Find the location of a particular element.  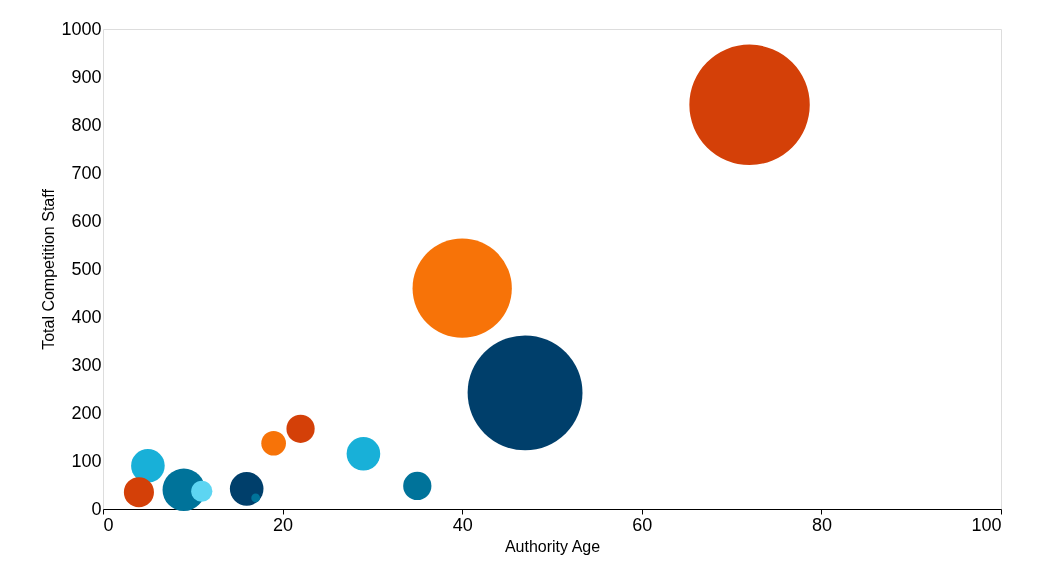

y-tick-label: 100 is located at coordinates (86, 460).